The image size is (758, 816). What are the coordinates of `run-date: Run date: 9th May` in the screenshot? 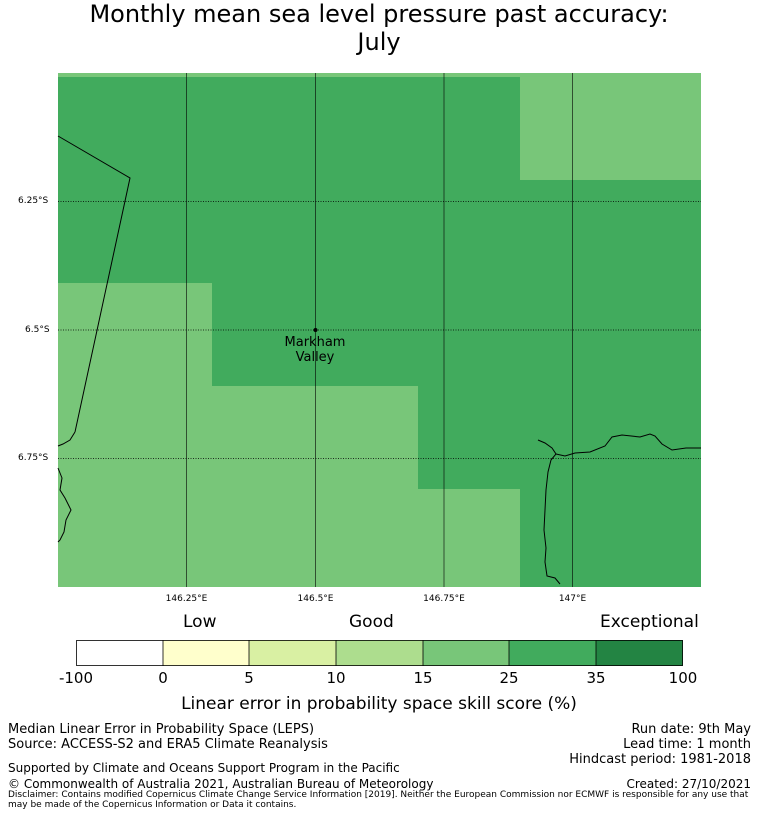 It's located at (691, 729).